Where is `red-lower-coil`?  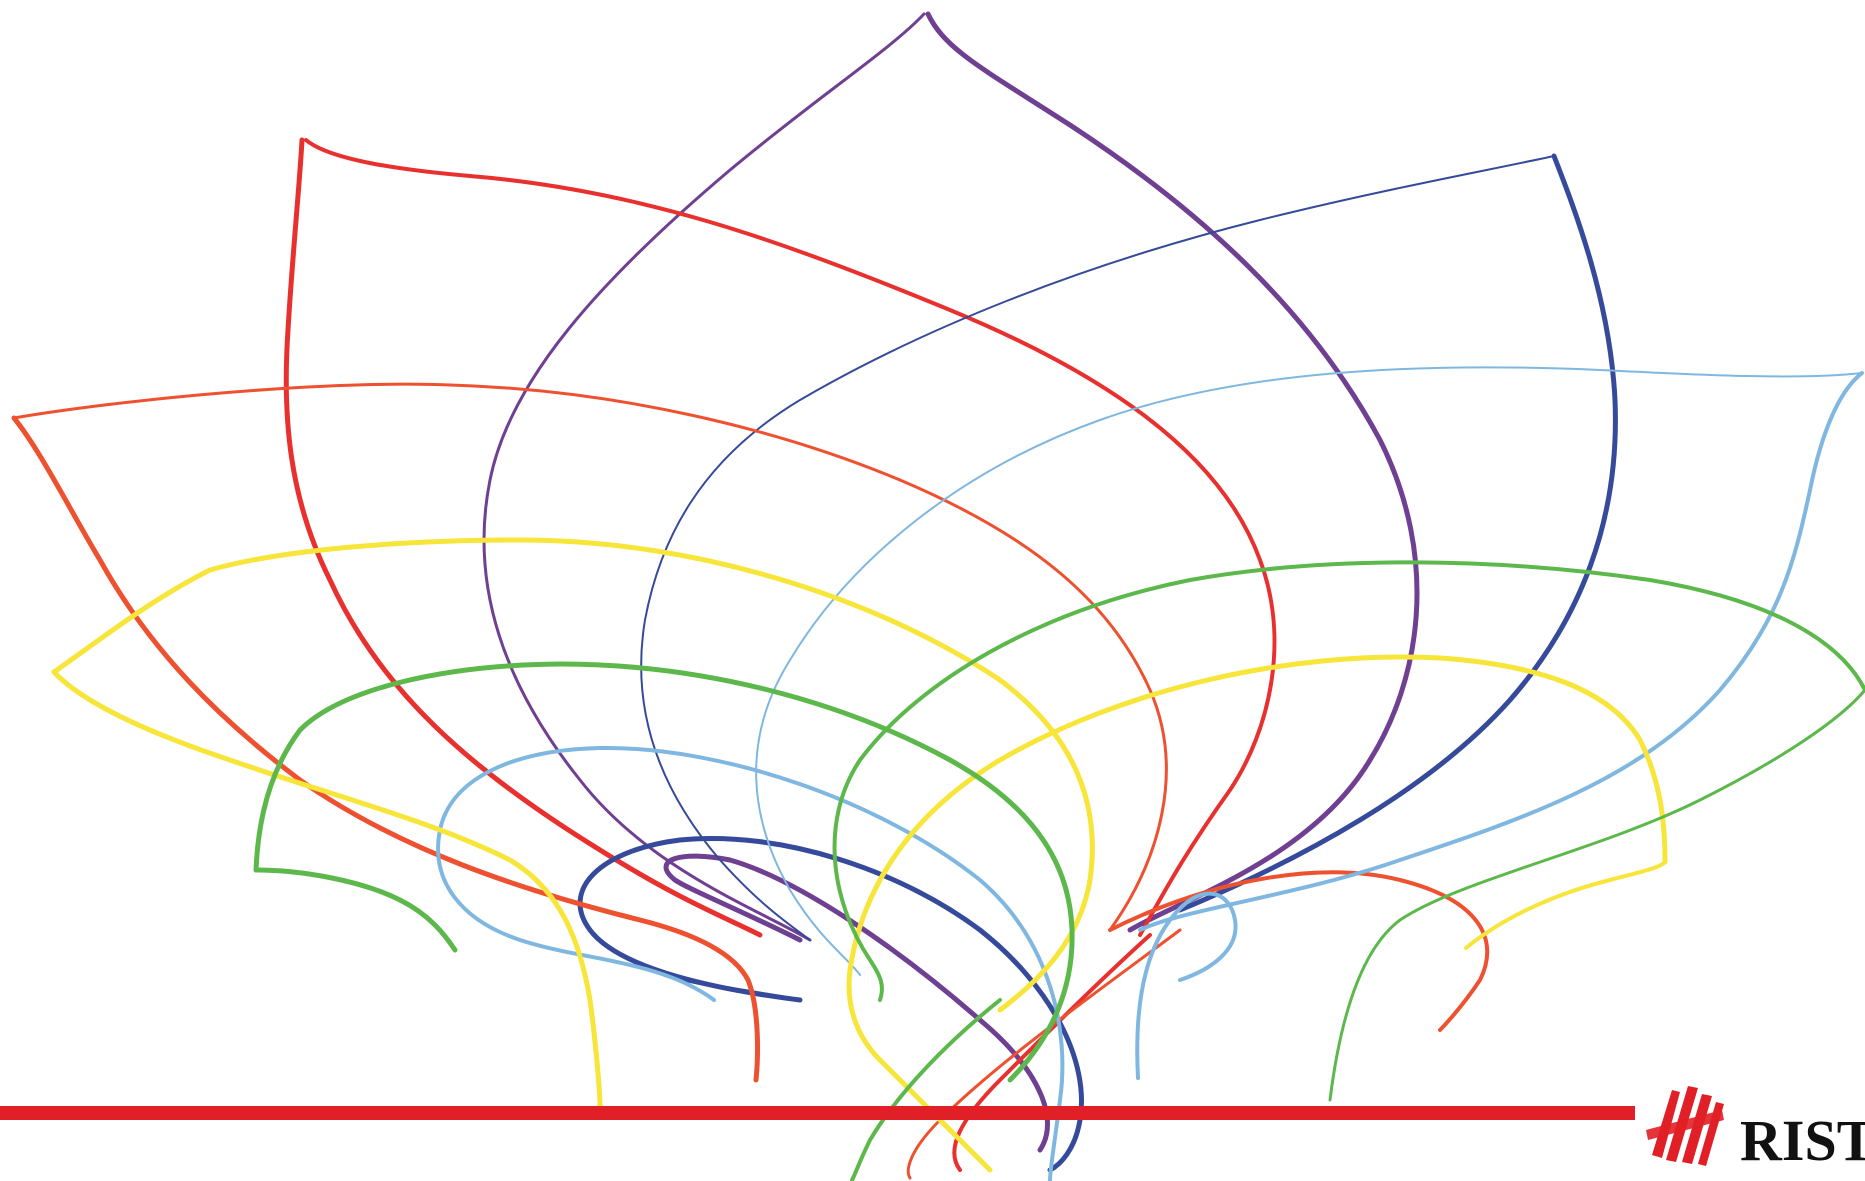 red-lower-coil is located at coordinates (1052, 1052).